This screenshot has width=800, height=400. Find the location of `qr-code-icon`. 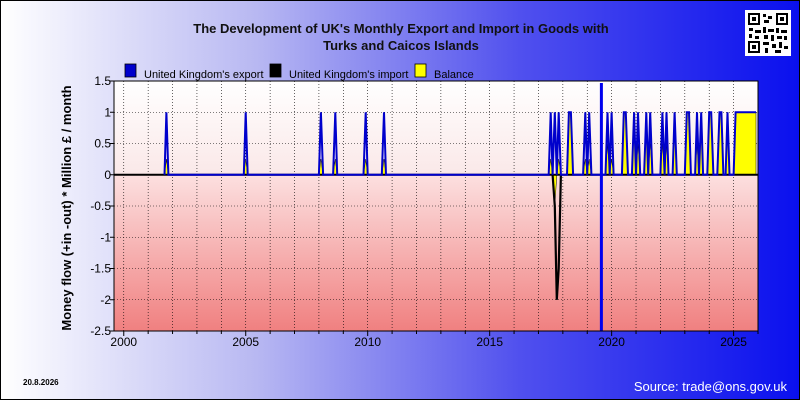

qr-code-icon is located at coordinates (768, 33).